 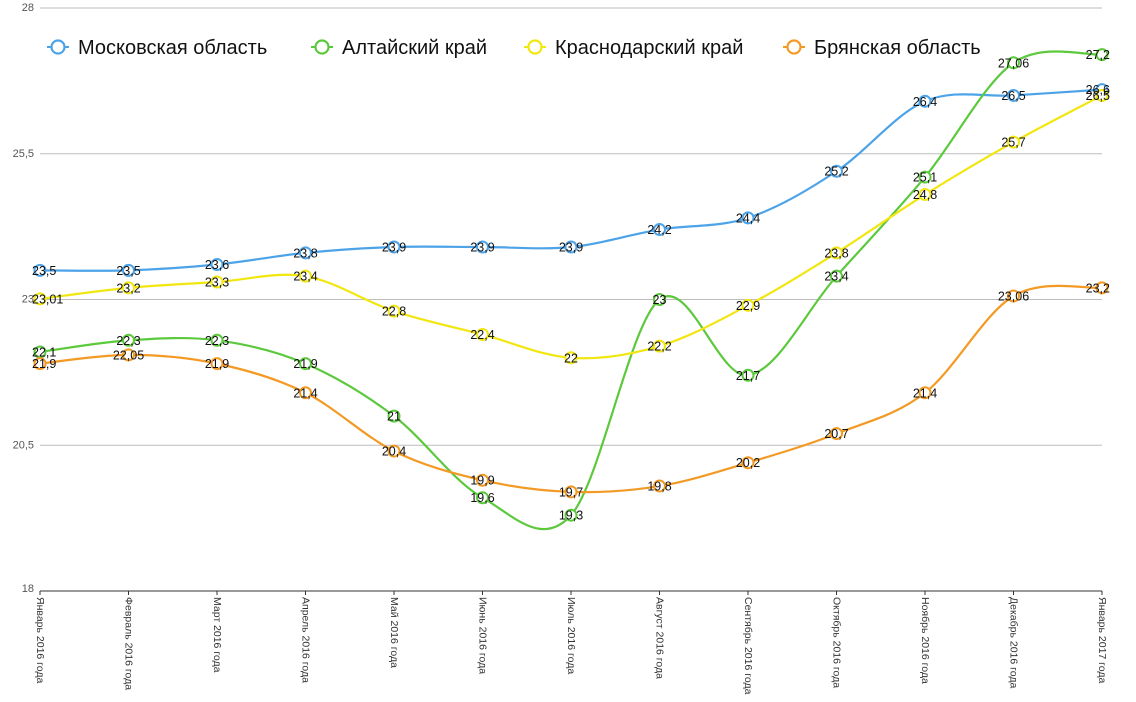 What do you see at coordinates (128, 271) in the screenshot?
I see `data-label: 23,5` at bounding box center [128, 271].